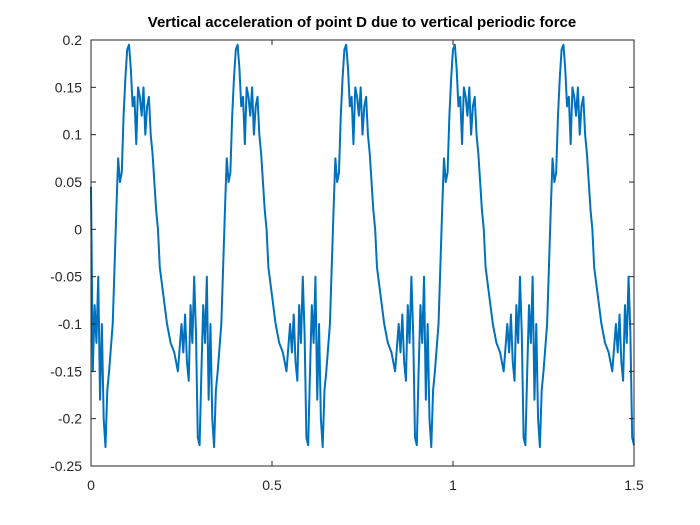 The image size is (700, 525). What do you see at coordinates (66, 466) in the screenshot?
I see `y-tick-label: -0.25` at bounding box center [66, 466].